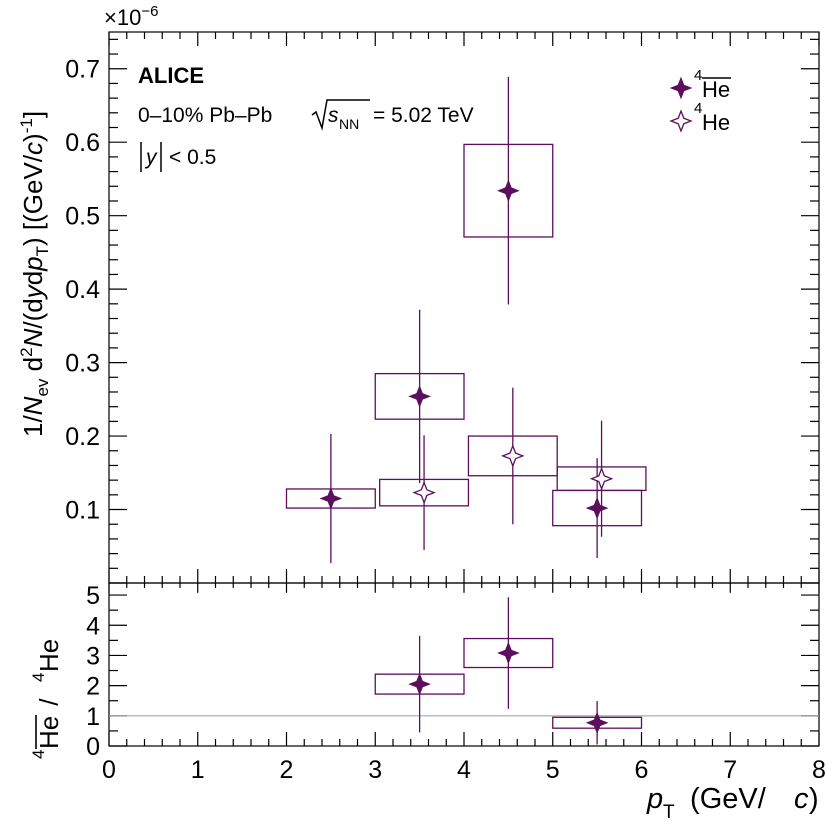  I want to click on legend-marker-antihelium, so click(681, 88).